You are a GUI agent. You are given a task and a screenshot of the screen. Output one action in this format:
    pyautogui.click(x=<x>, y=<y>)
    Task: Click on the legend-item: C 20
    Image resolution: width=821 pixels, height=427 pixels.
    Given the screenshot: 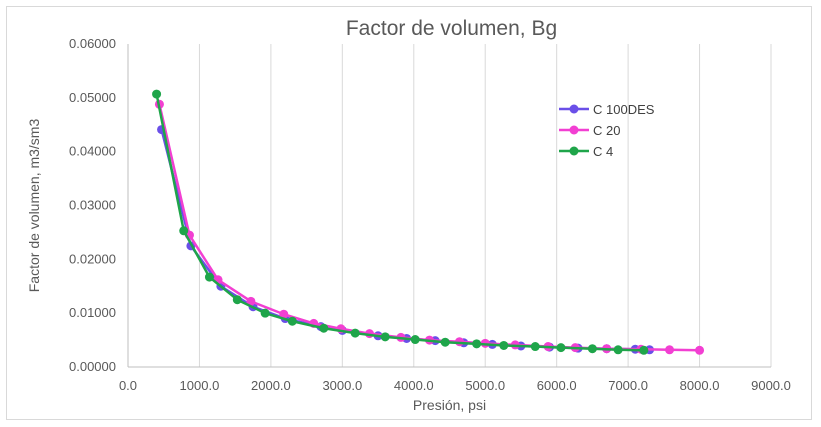 What is the action you would take?
    pyautogui.click(x=589, y=130)
    